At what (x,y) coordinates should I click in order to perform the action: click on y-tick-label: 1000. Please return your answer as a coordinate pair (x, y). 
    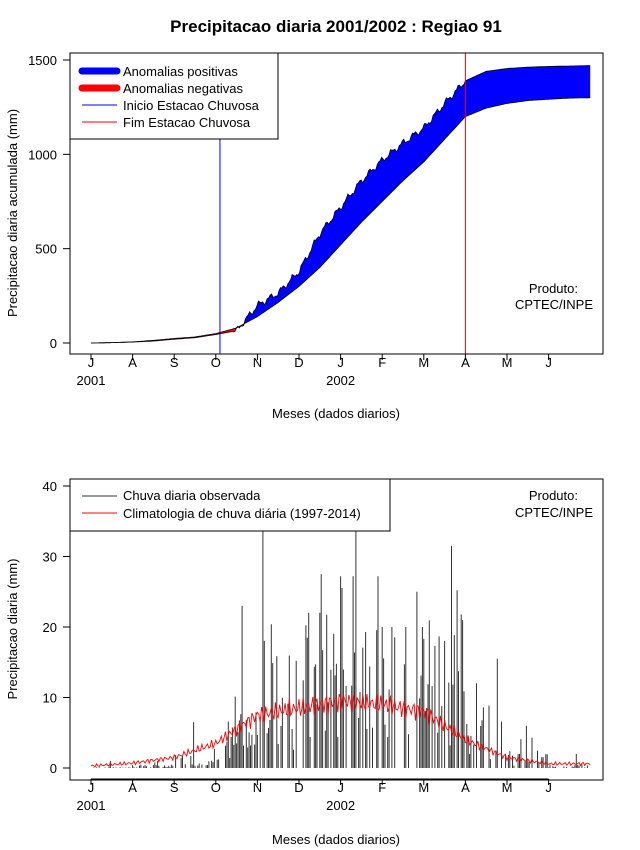
    Looking at the image, I should click on (42, 154).